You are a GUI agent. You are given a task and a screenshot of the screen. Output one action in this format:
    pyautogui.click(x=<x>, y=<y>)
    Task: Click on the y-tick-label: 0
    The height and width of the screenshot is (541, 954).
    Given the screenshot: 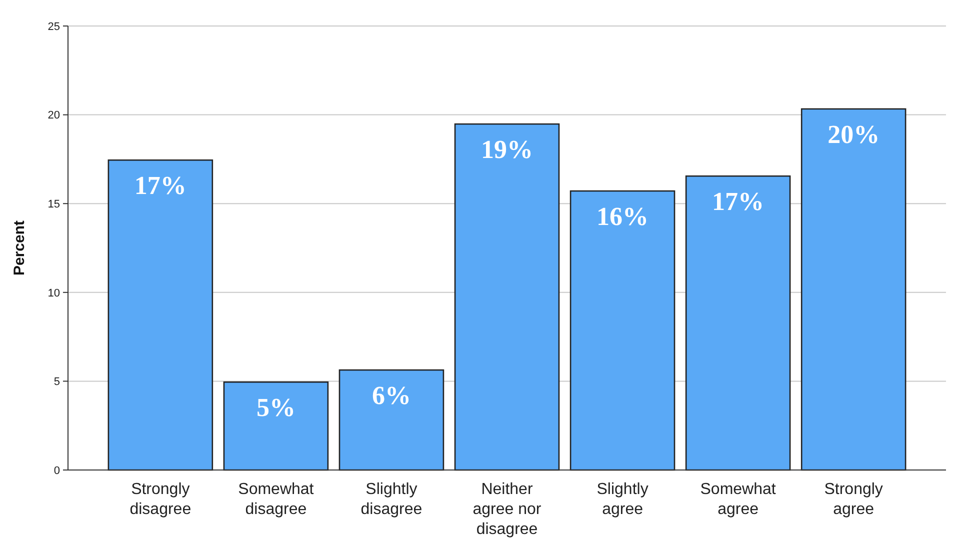 What is the action you would take?
    pyautogui.click(x=57, y=470)
    